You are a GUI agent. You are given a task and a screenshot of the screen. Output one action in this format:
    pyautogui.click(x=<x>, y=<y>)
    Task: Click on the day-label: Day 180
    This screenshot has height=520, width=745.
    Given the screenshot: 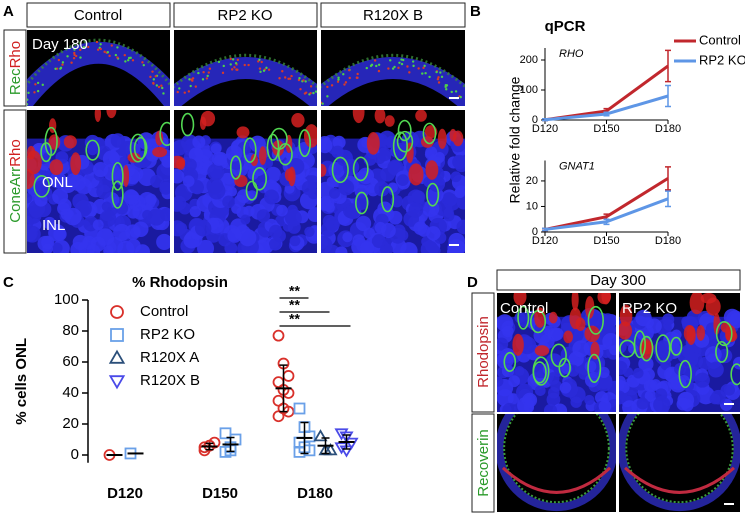 What is the action you would take?
    pyautogui.click(x=60, y=44)
    